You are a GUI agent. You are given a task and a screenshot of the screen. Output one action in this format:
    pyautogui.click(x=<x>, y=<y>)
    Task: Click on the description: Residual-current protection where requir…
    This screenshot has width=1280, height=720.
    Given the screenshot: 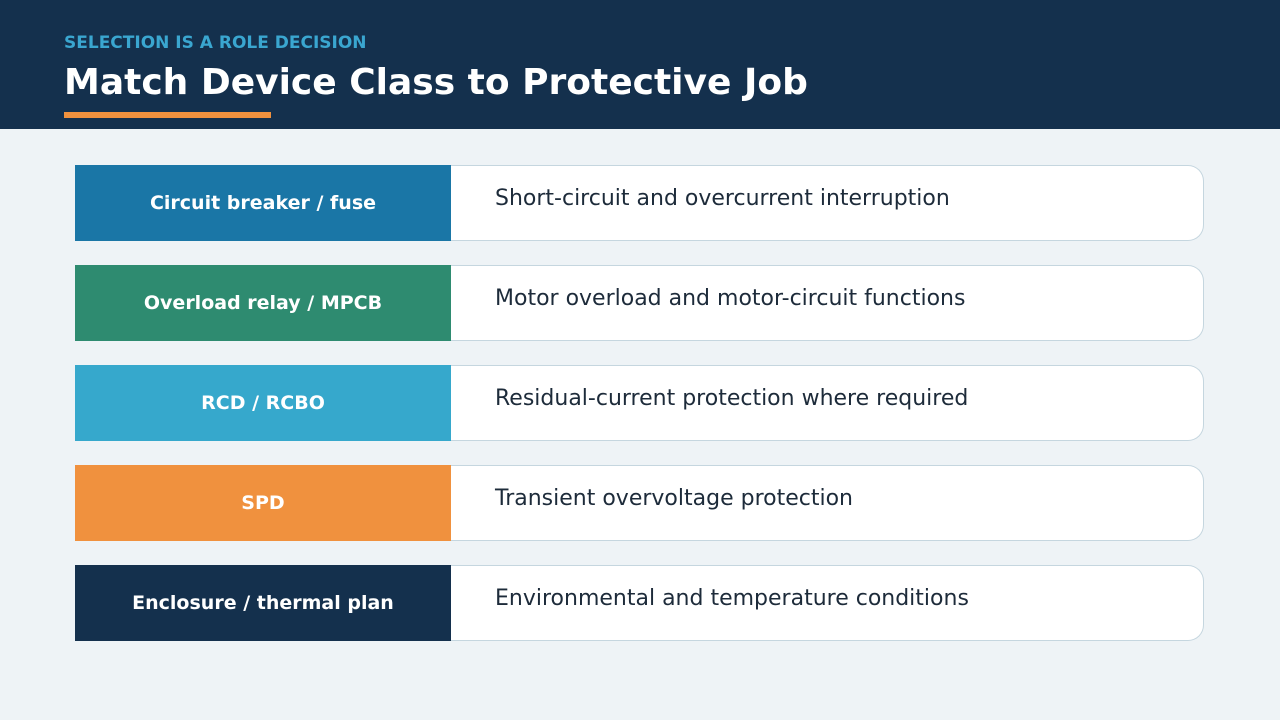 What is the action you would take?
    pyautogui.click(x=732, y=398)
    